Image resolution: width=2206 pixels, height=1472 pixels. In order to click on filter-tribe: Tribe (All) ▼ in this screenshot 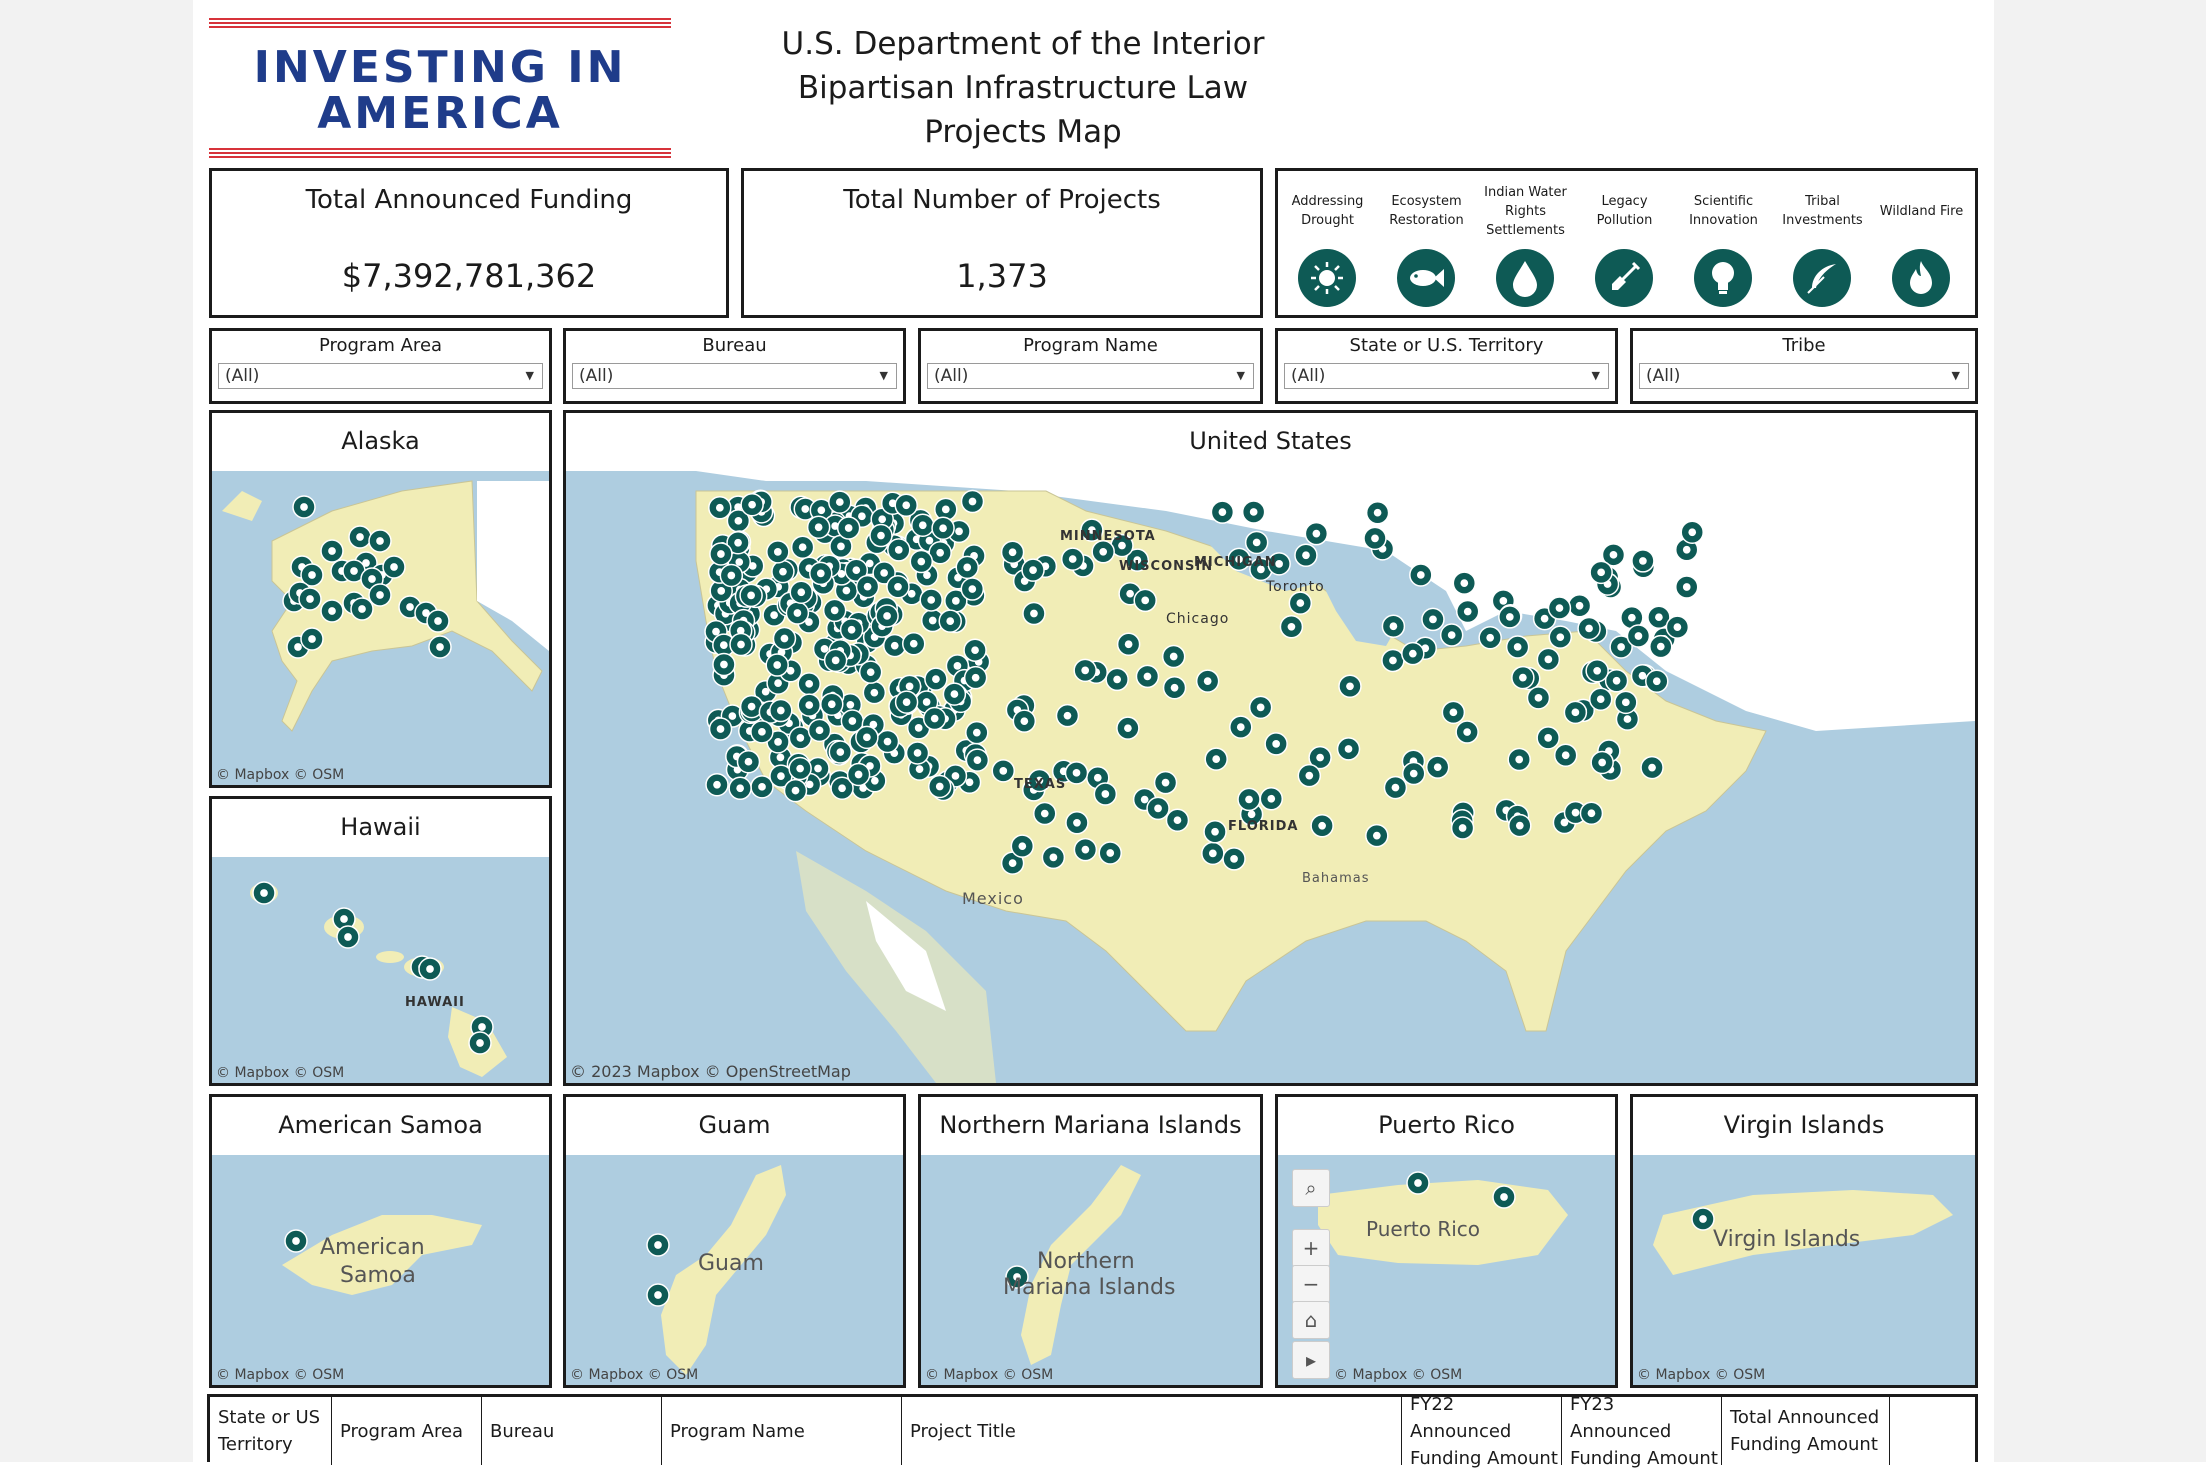, I will do `click(1804, 366)`.